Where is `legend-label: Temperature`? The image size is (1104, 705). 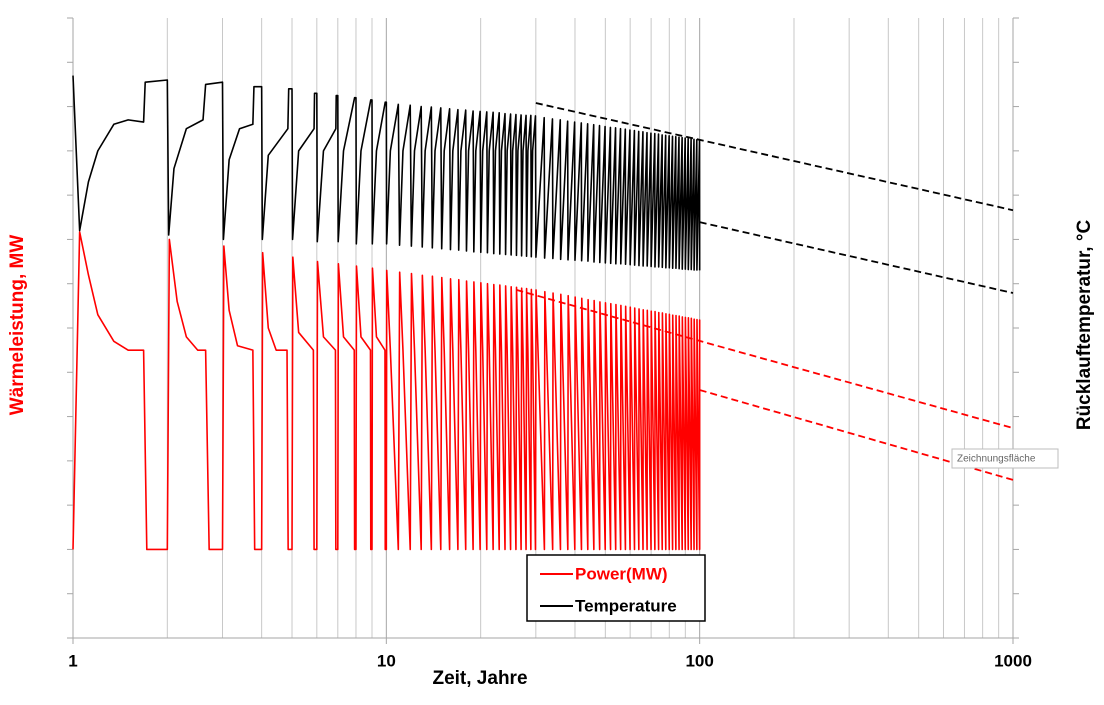
legend-label: Temperature is located at coordinates (626, 605).